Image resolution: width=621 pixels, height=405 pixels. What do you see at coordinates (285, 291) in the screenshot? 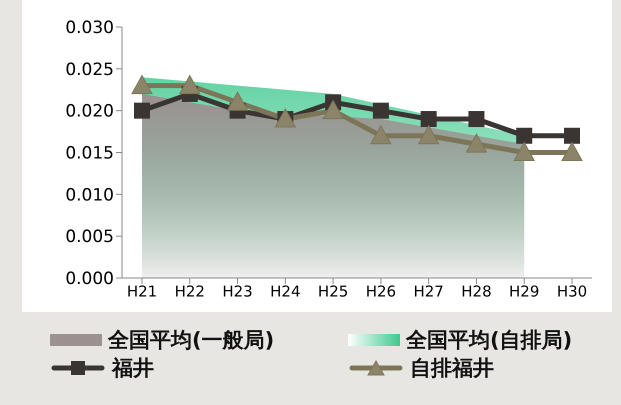
I see `x-tick-label: H24` at bounding box center [285, 291].